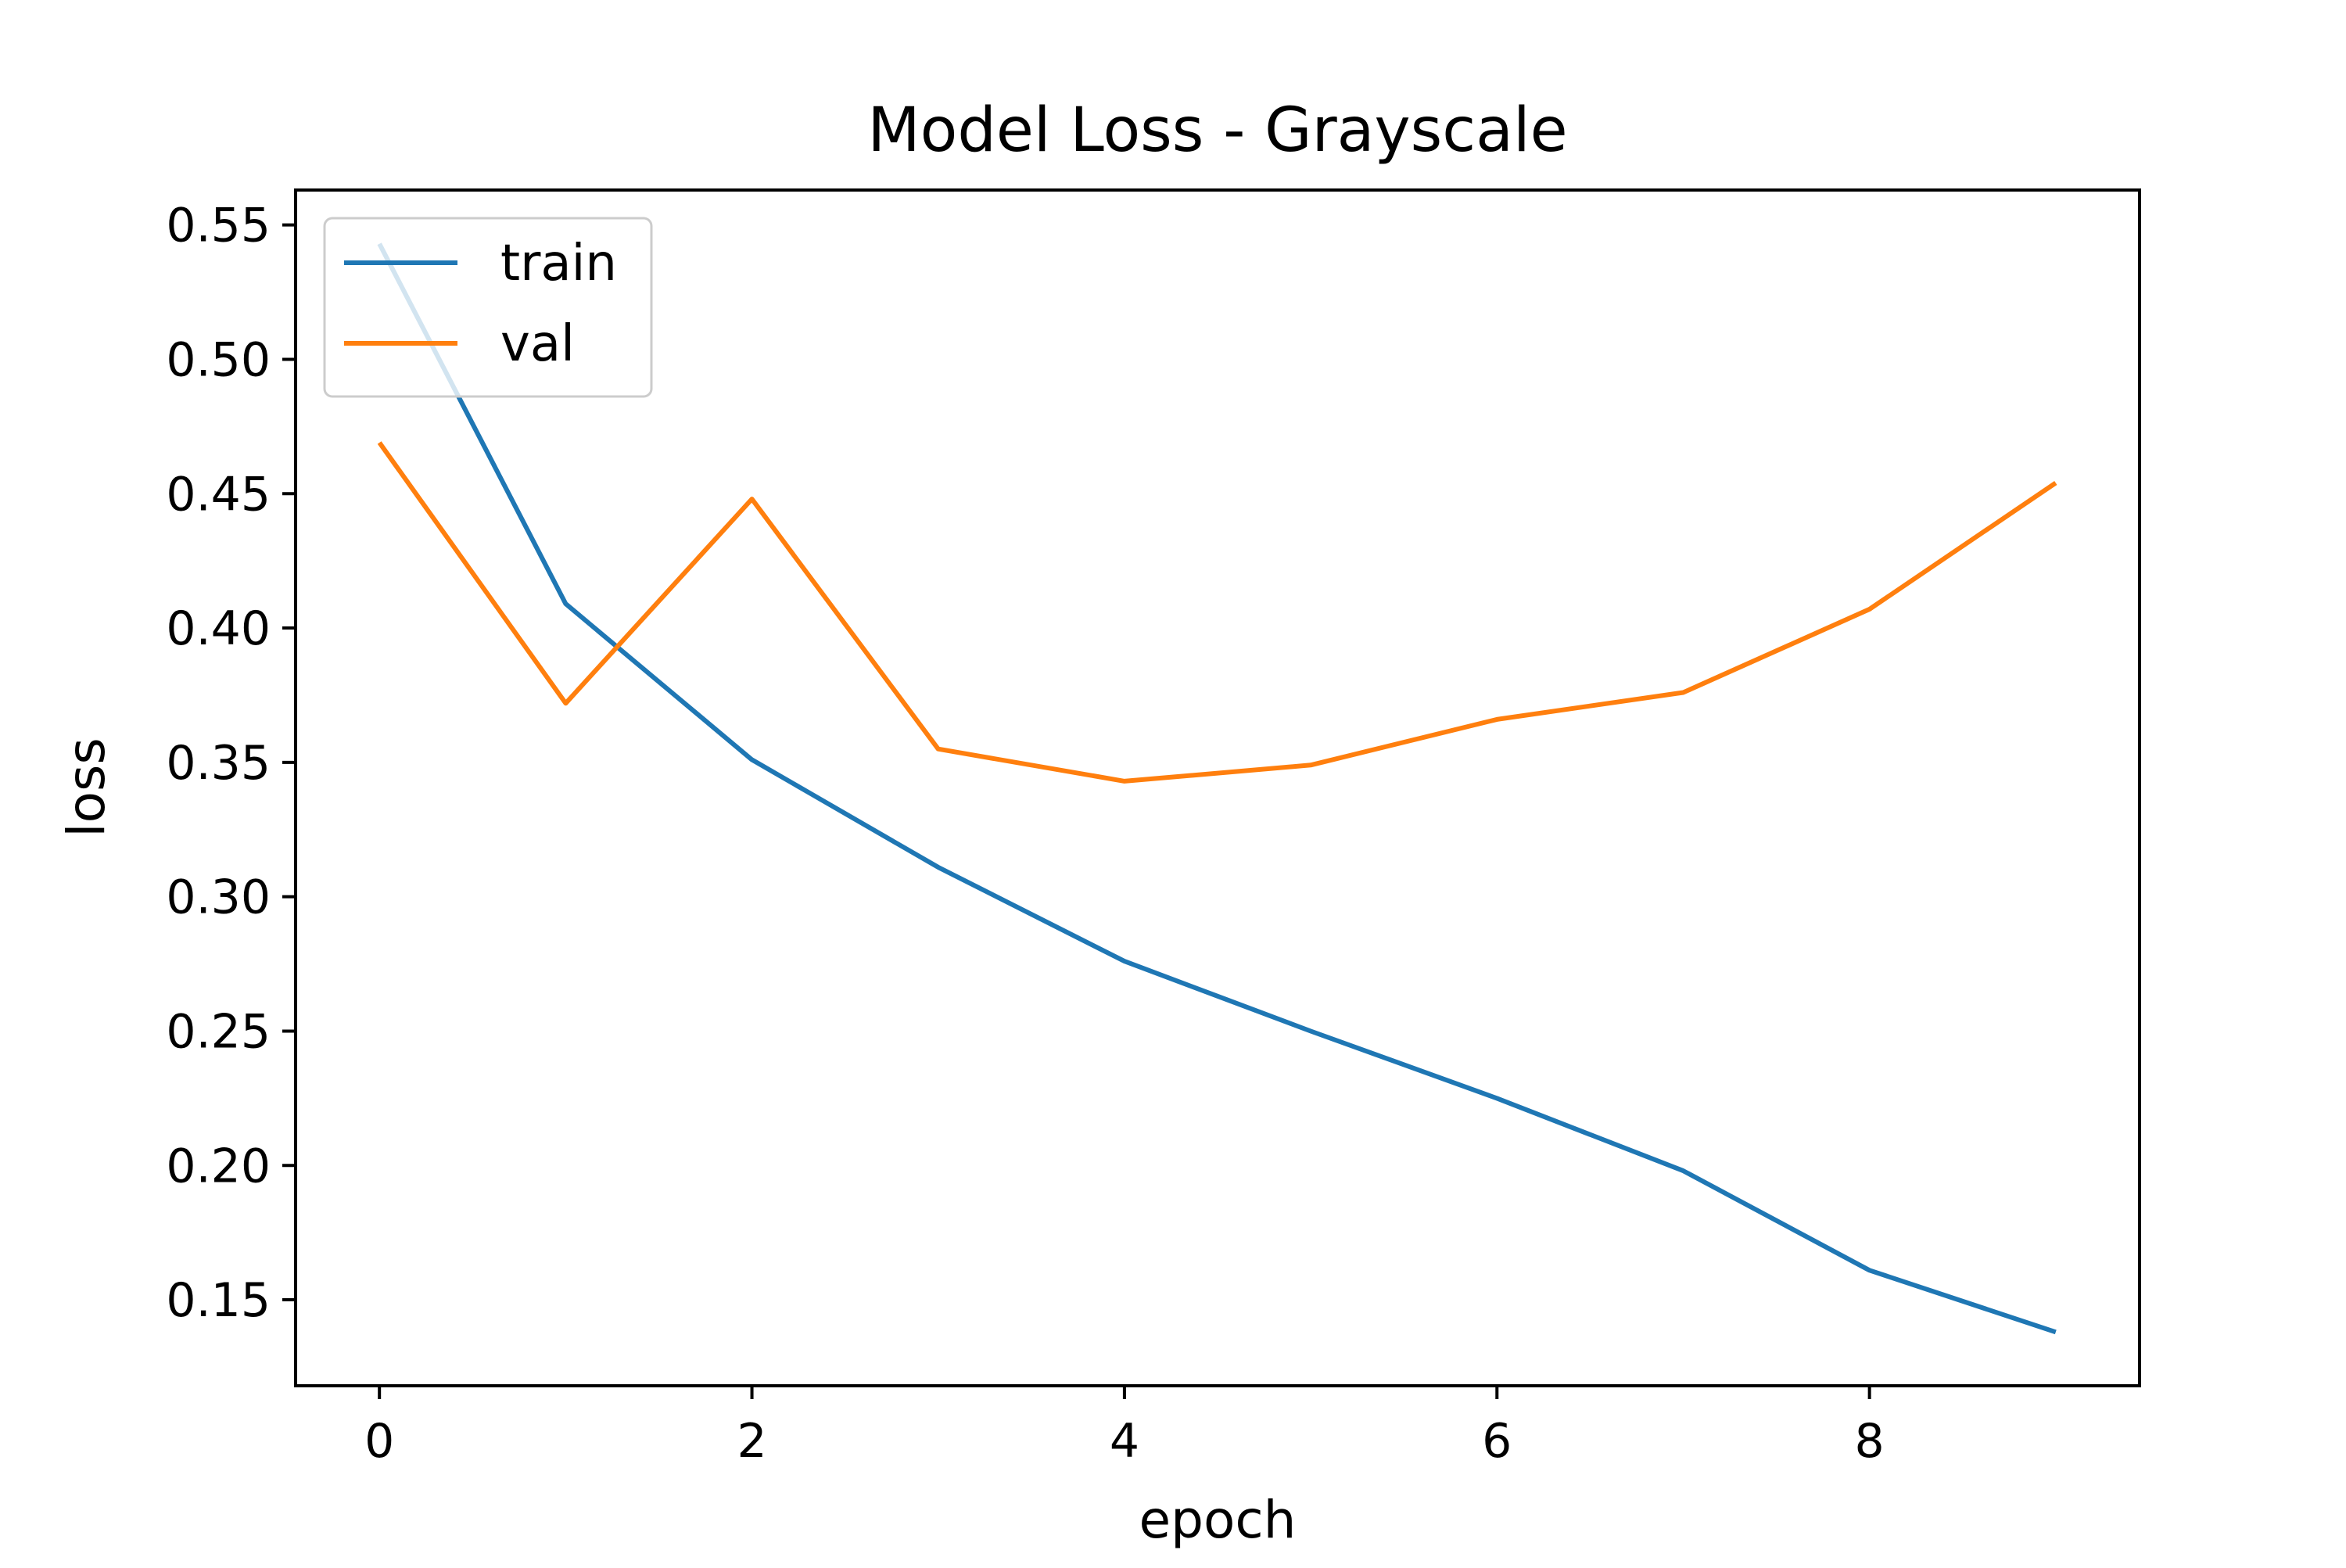  What do you see at coordinates (1218, 1520) in the screenshot?
I see `x-axis-label: epoch` at bounding box center [1218, 1520].